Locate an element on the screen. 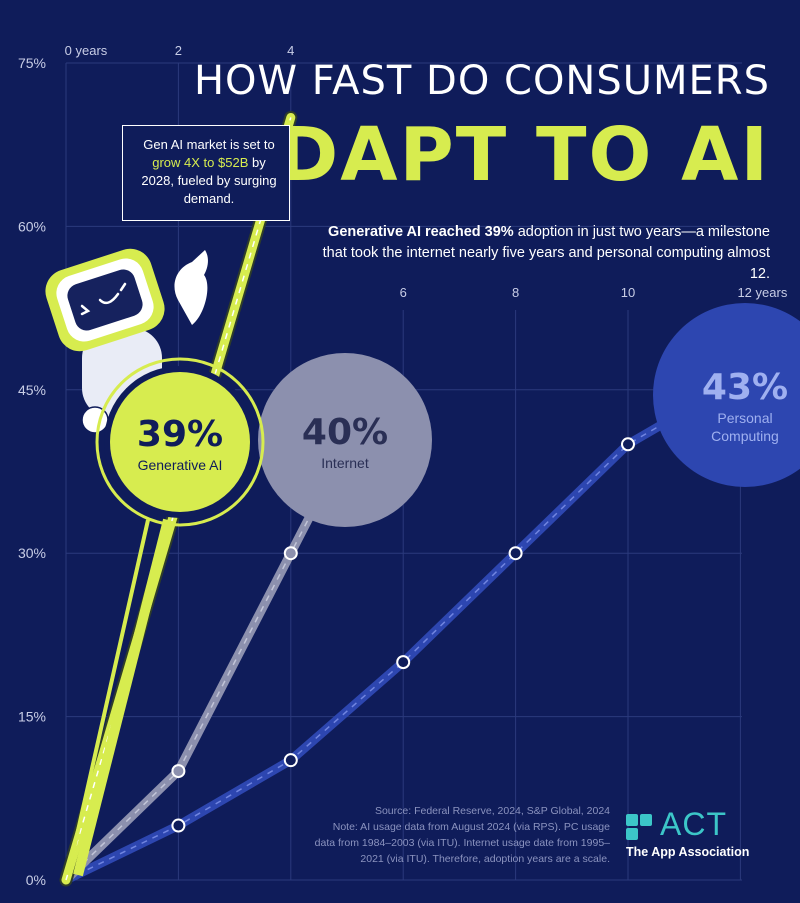 The image size is (800, 903). page-title-line-1: HOW FAST DO CONSUMERS is located at coordinates (481, 81).